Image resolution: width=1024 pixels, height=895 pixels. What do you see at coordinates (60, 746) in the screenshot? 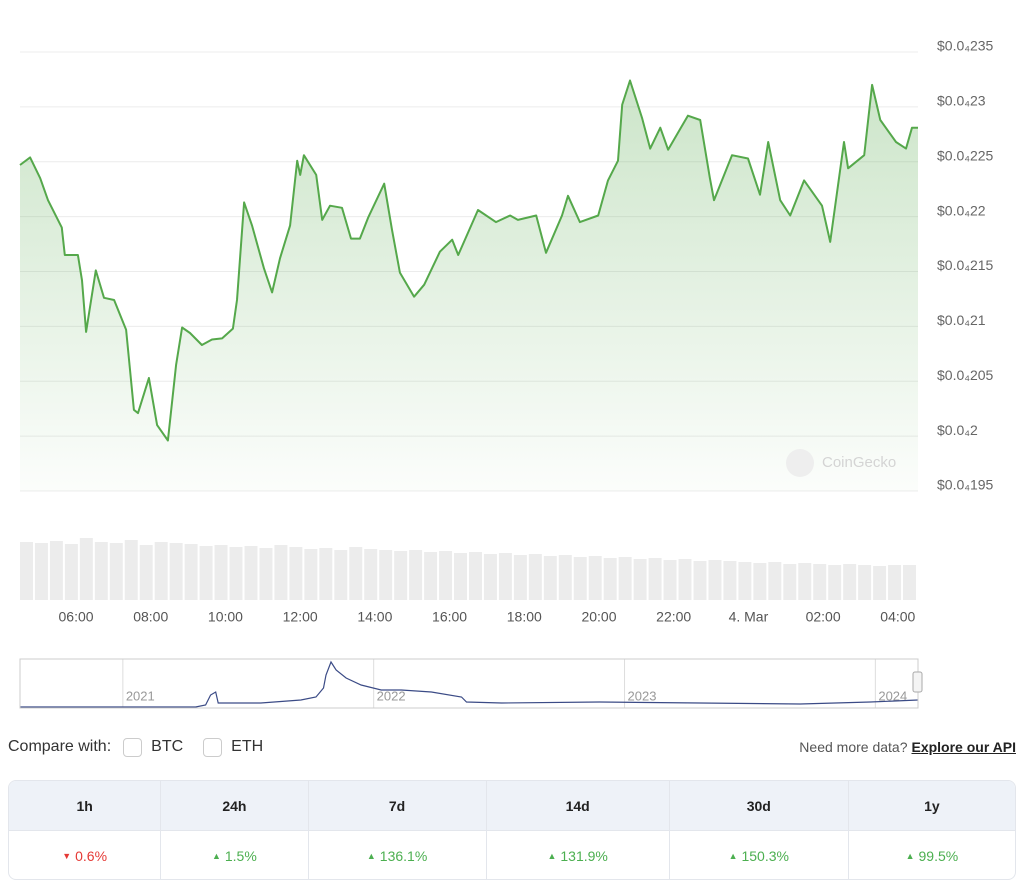
I see `compare-label: Compare with:` at bounding box center [60, 746].